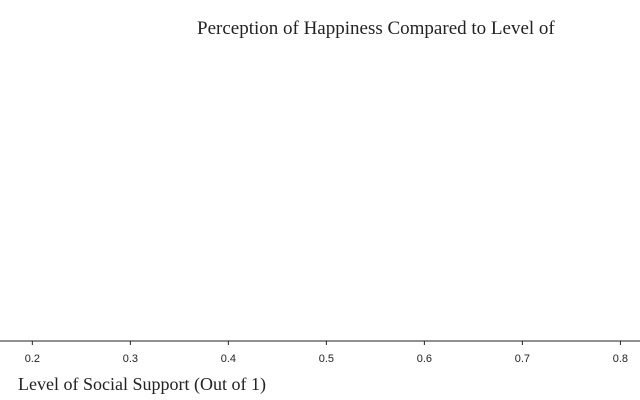 The height and width of the screenshot is (400, 640). I want to click on x-axis-label: Level of Social Support (Out of 1), so click(142, 384).